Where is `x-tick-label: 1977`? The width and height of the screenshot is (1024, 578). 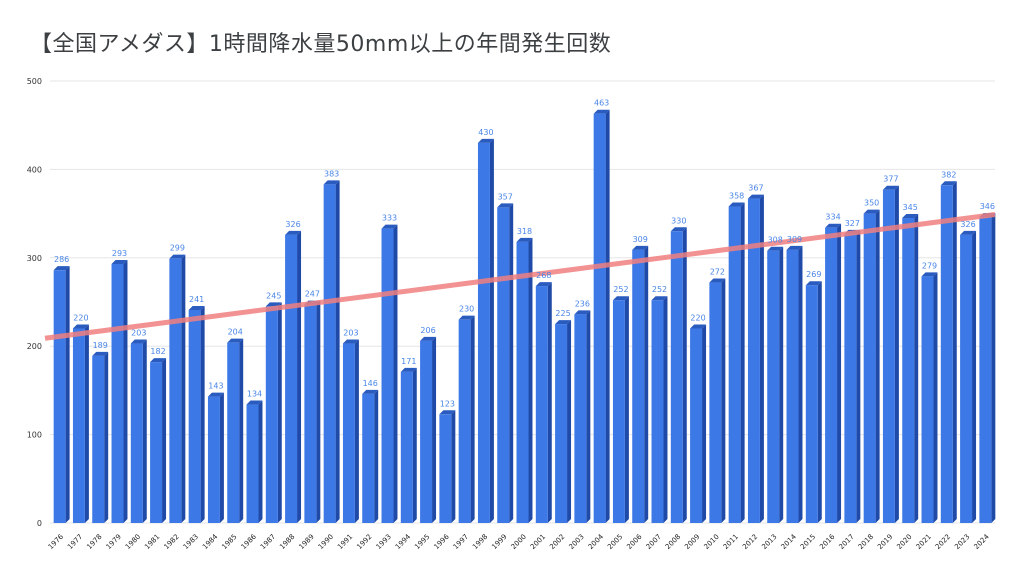 x-tick-label: 1977 is located at coordinates (75, 542).